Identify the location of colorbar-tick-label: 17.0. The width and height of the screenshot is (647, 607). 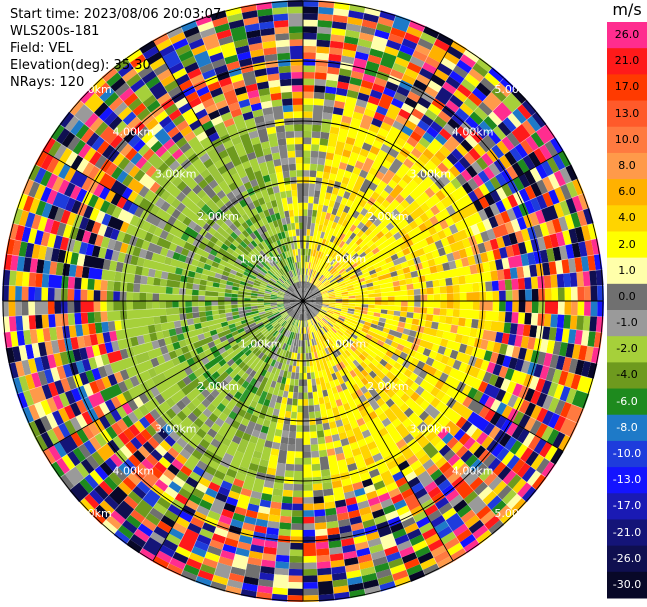
(627, 87).